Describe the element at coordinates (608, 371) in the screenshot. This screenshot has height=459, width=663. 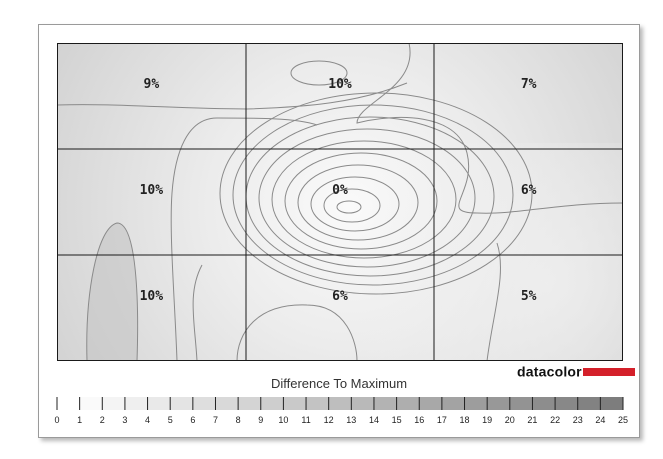
I see `logo-red-bar` at that location.